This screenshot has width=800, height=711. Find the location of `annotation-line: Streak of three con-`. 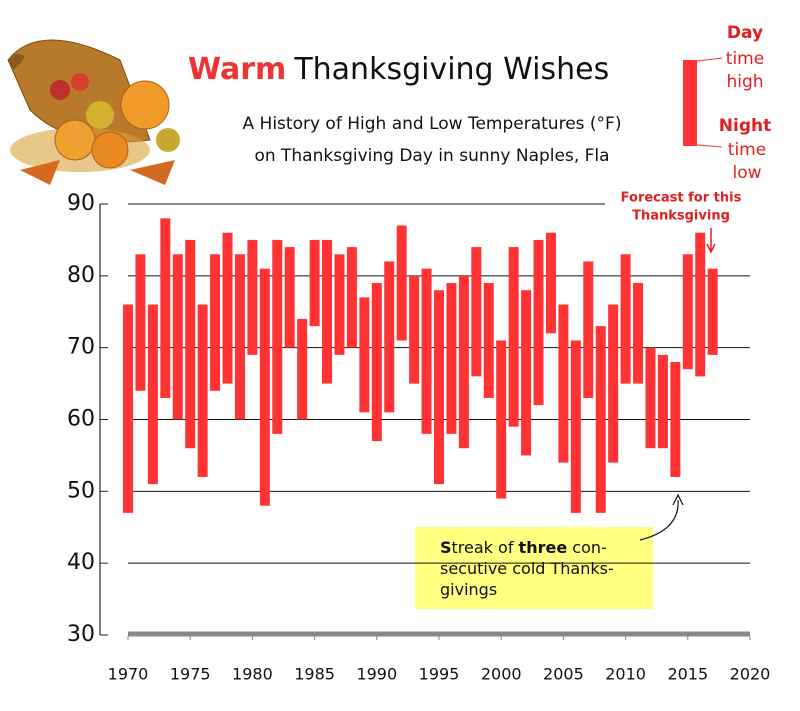

annotation-line: Streak of three con- is located at coordinates (523, 547).